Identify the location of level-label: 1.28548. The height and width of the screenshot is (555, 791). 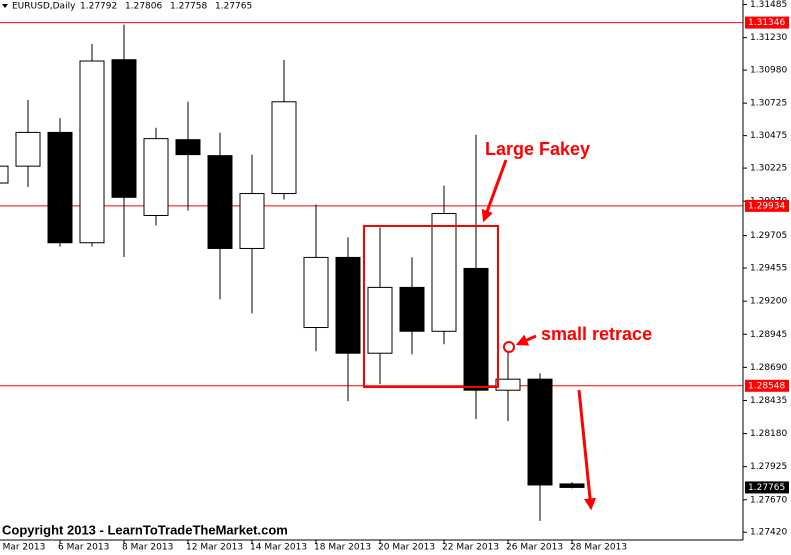
(766, 386).